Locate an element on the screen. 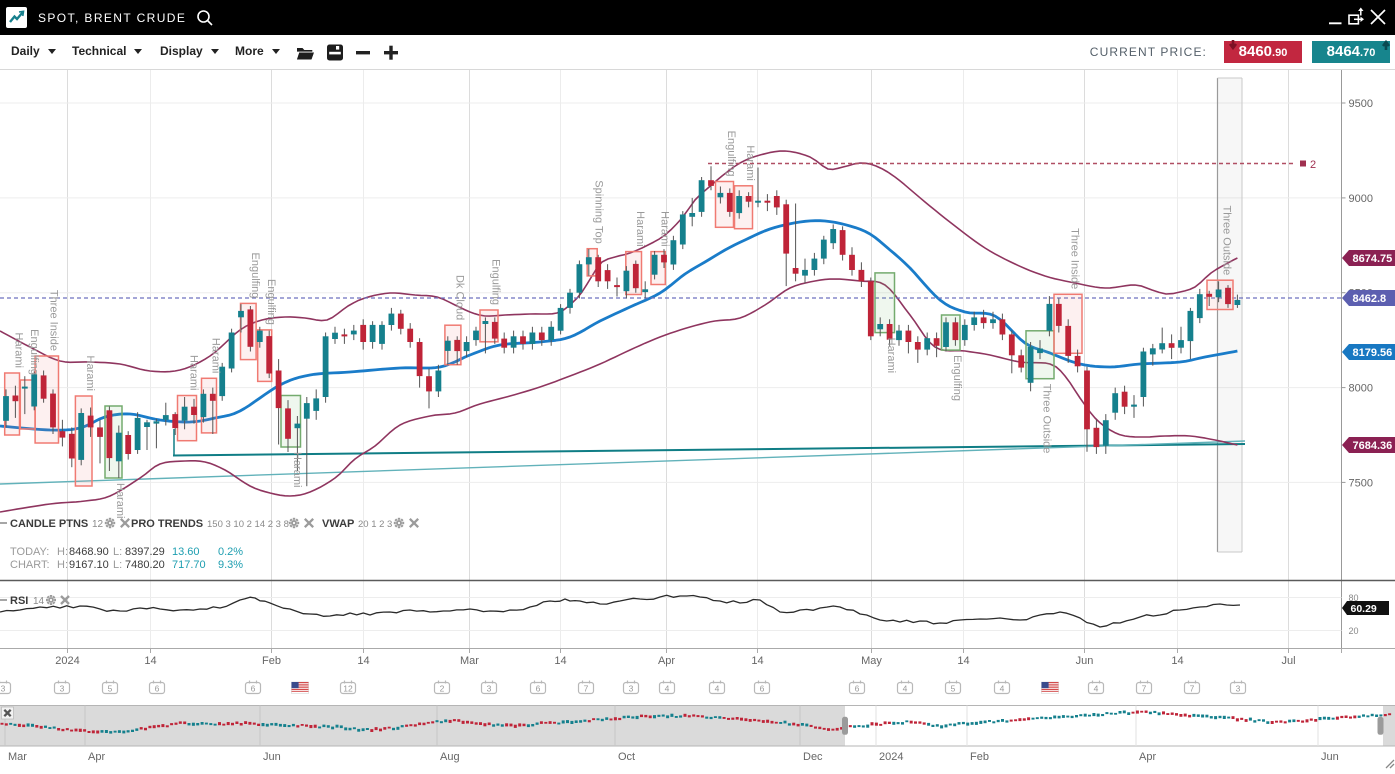  svg-text: VWAP is located at coordinates (338, 524).